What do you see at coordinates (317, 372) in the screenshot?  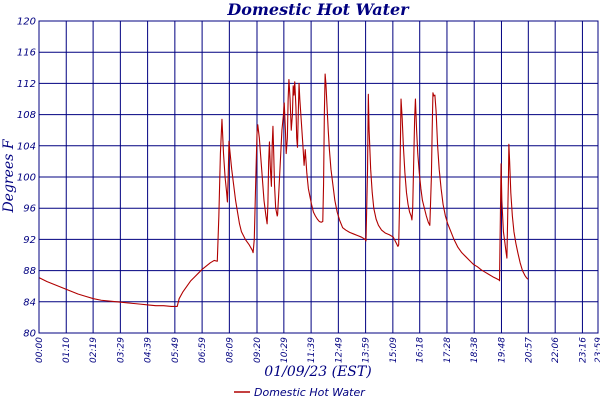 I see `x-axis-label: 01/09/23 (EST)` at bounding box center [317, 372].